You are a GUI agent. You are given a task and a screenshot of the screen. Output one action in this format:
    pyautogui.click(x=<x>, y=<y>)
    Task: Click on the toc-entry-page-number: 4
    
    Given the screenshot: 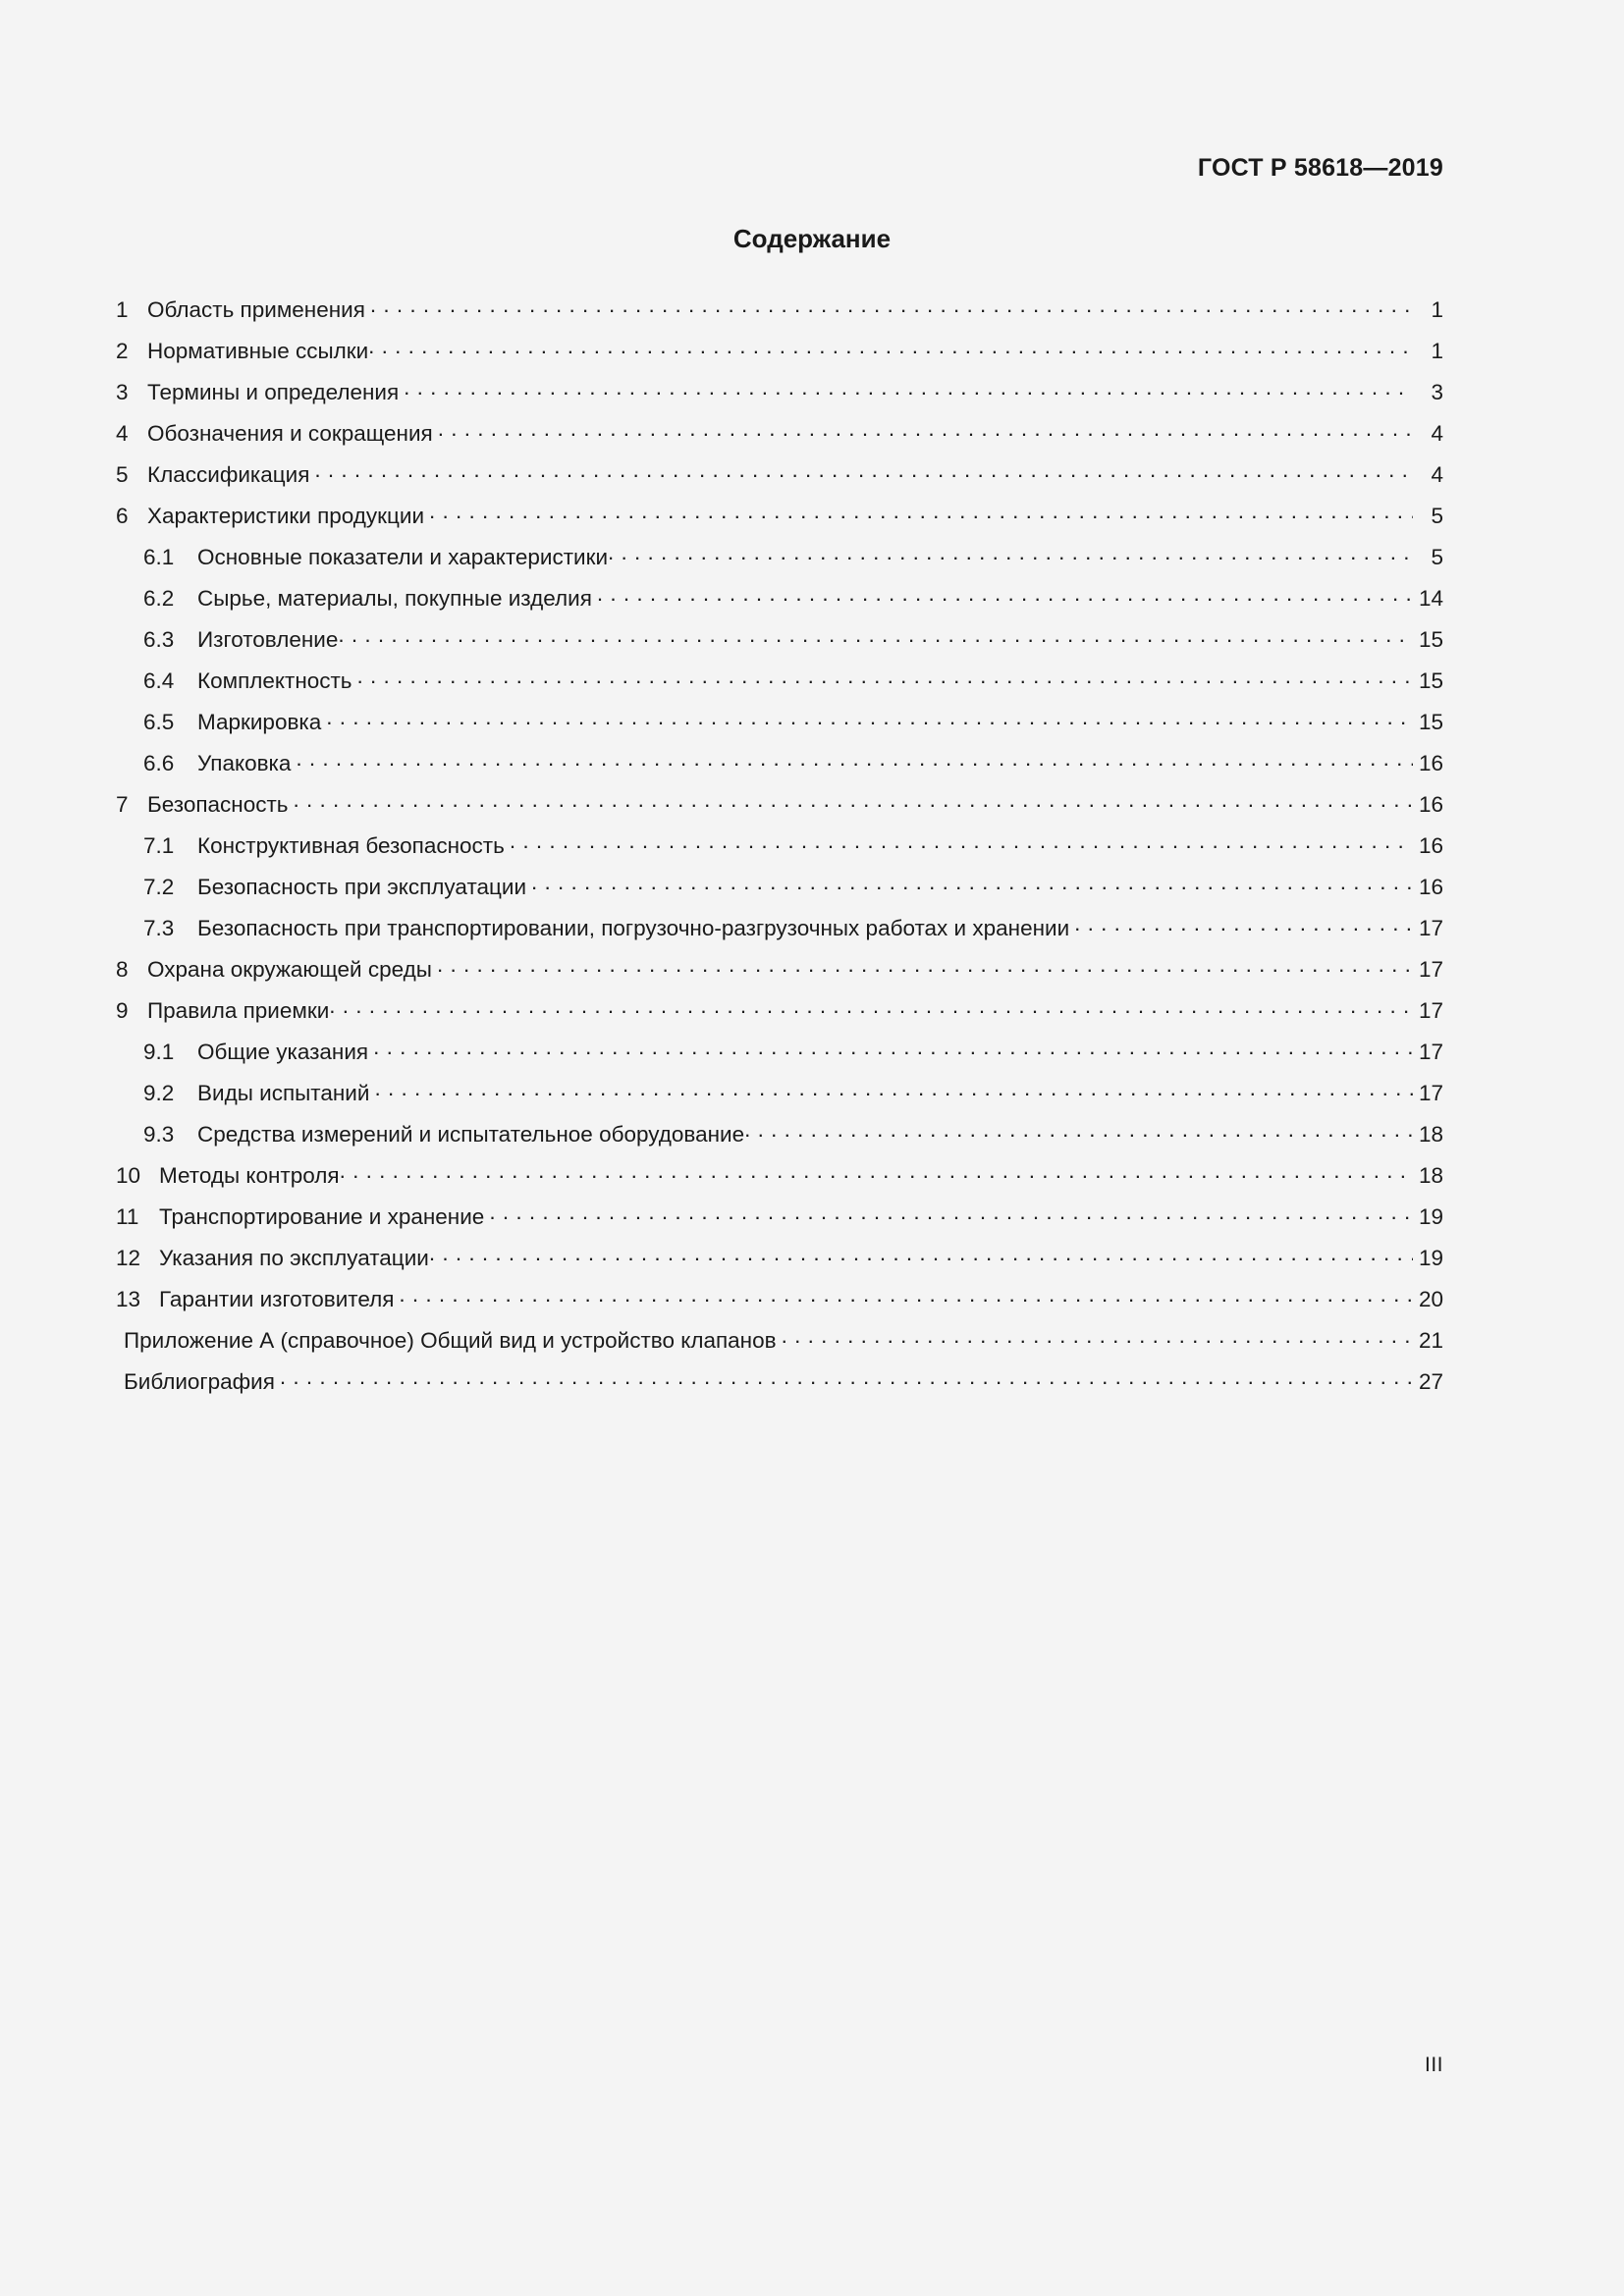 What is the action you would take?
    pyautogui.click(x=1437, y=474)
    